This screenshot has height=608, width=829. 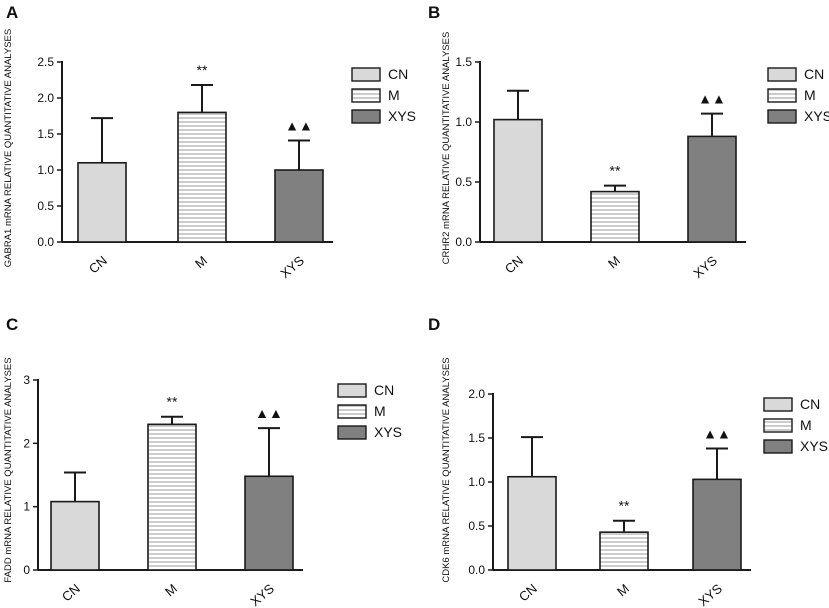 What do you see at coordinates (434, 324) in the screenshot?
I see `panel-letter: D` at bounding box center [434, 324].